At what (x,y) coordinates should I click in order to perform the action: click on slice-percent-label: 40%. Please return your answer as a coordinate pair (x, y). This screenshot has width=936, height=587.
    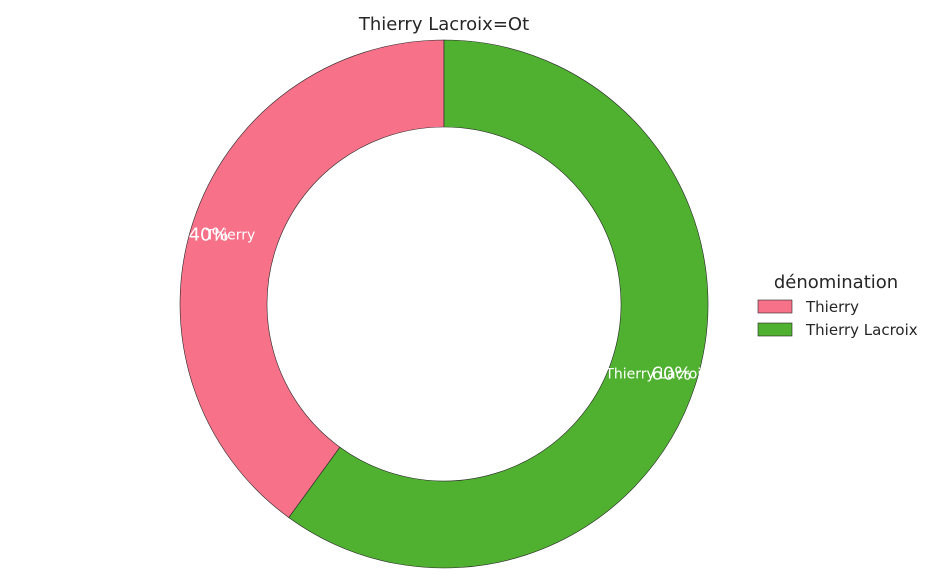
    Looking at the image, I should click on (209, 235).